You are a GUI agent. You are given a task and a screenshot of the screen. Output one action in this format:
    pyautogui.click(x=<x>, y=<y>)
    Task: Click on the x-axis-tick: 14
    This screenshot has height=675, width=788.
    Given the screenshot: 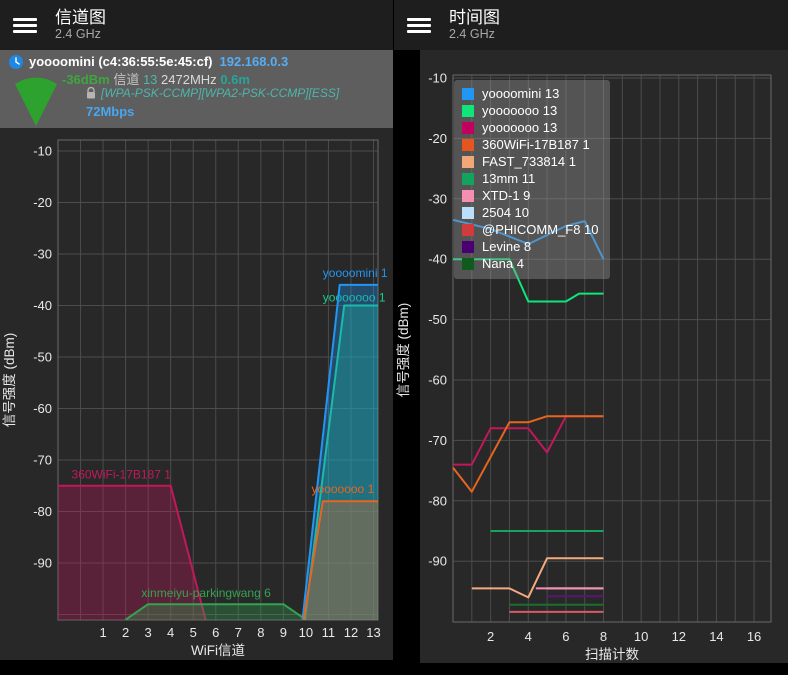 What is the action you would take?
    pyautogui.click(x=716, y=636)
    